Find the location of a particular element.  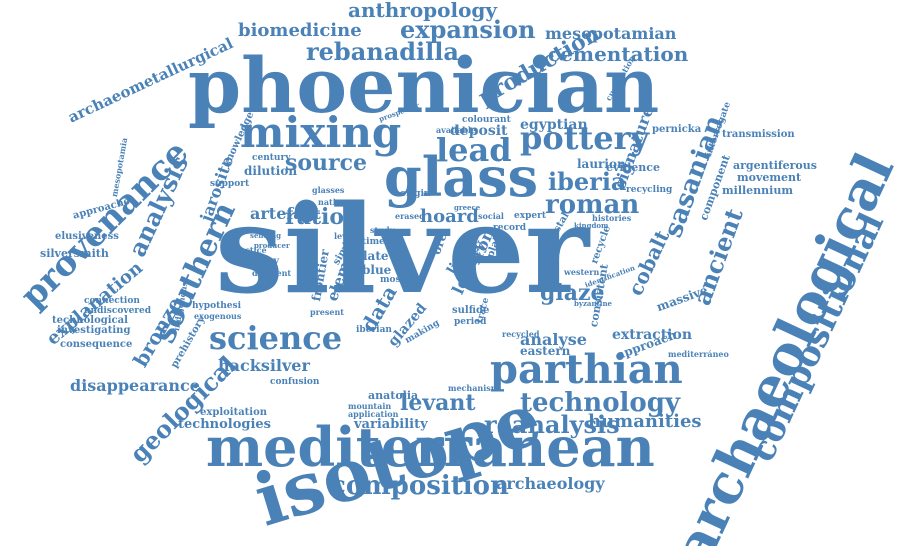

cloud-word: sending is located at coordinates (266, 235).